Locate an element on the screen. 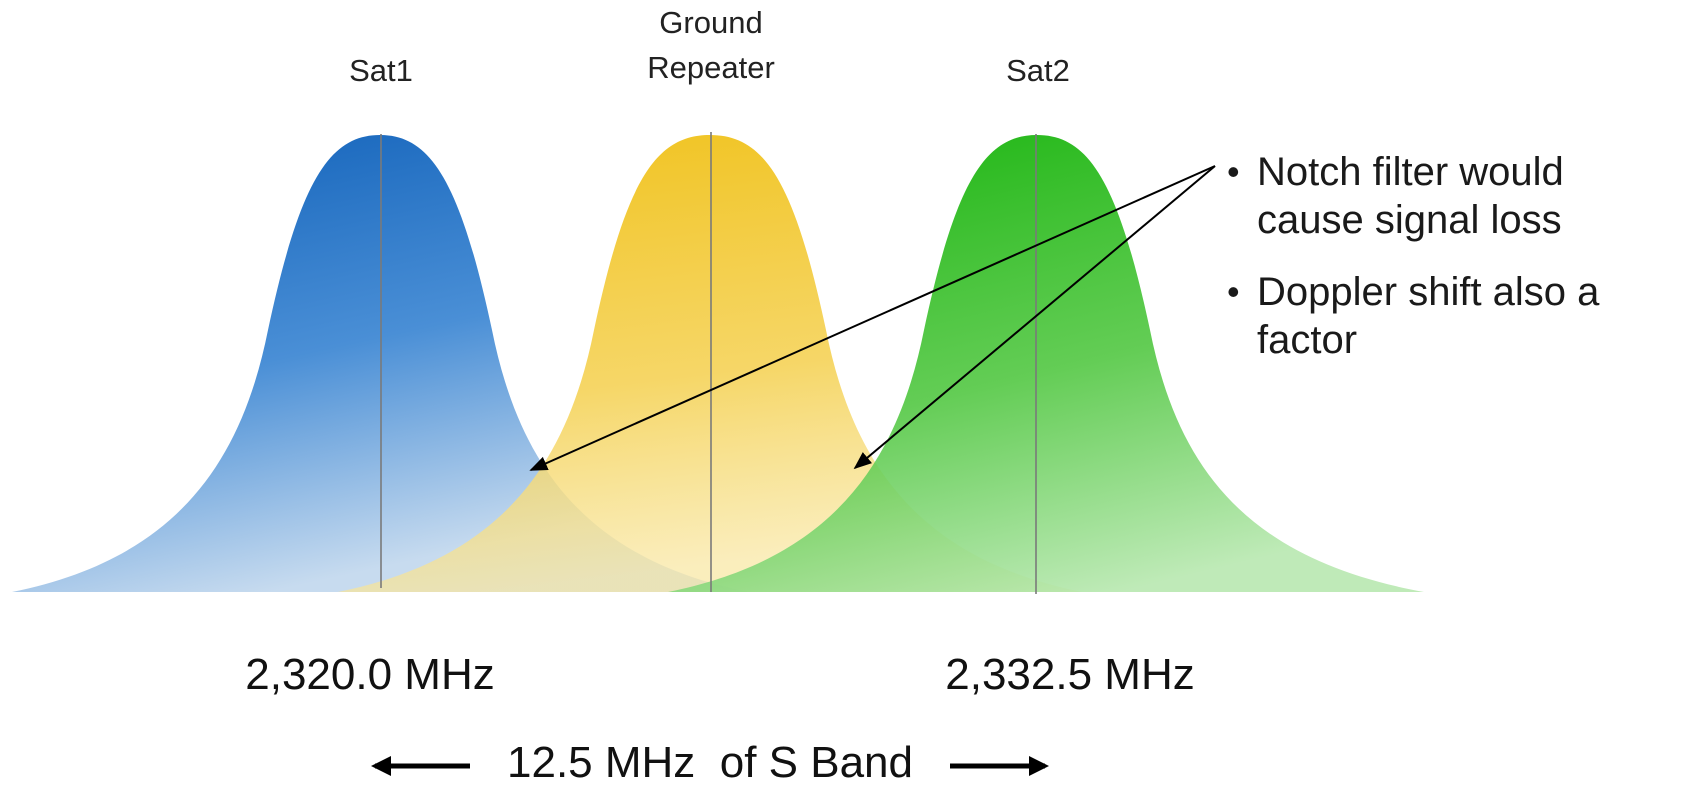  list-item: • Notch filter would cause signal loss is located at coordinates (1452, 196).